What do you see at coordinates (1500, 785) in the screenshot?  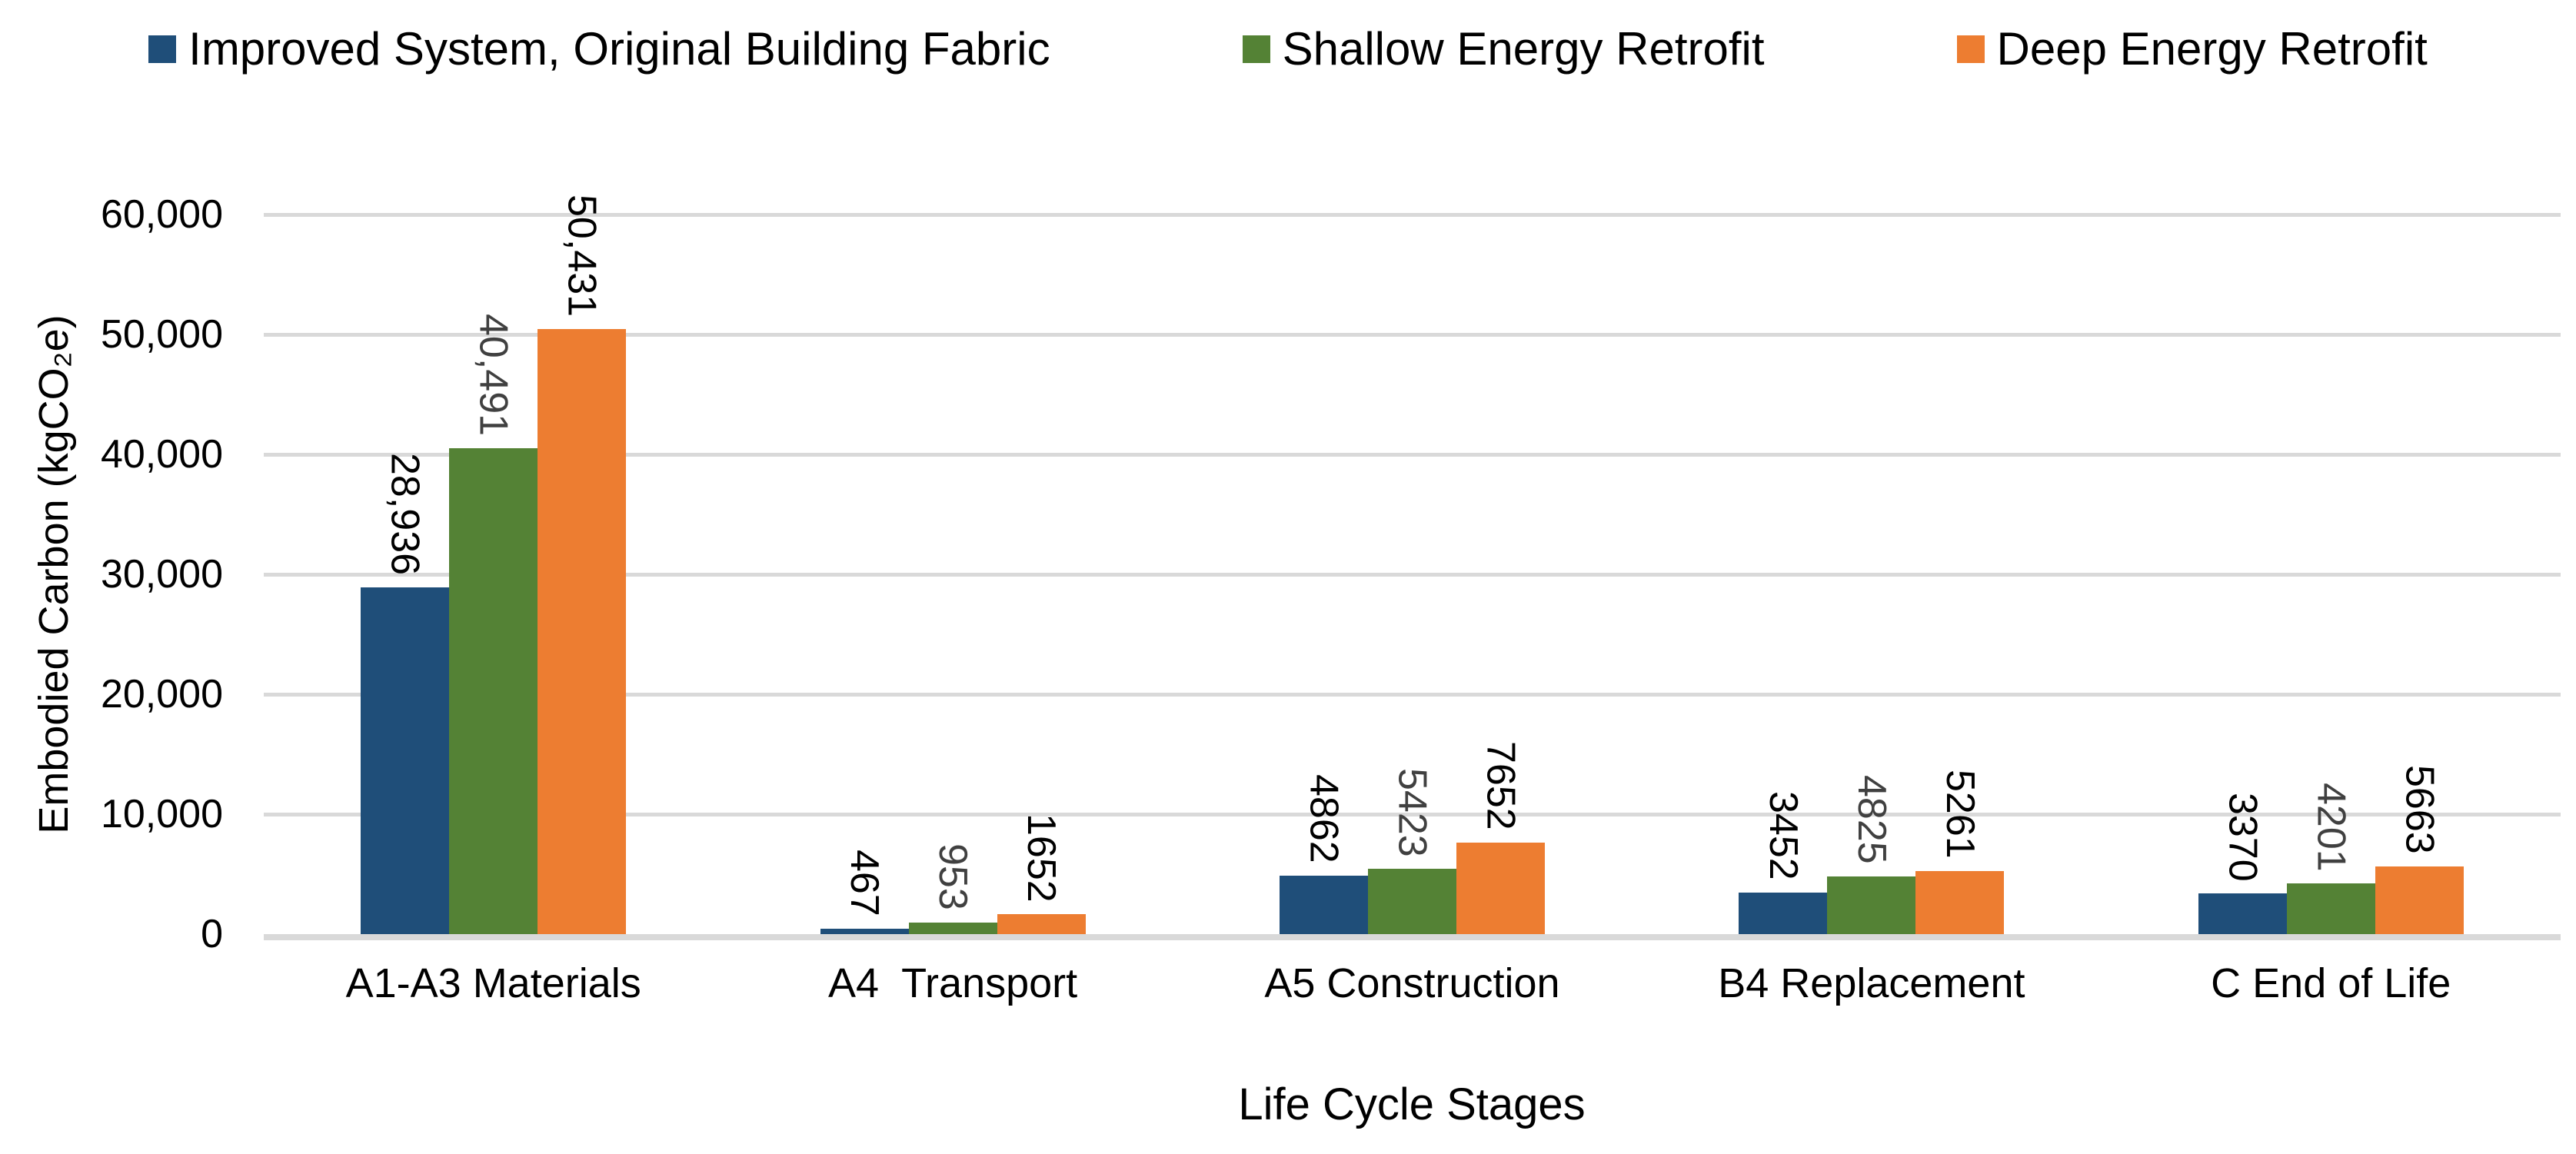 I see `bar-data-label: 7652` at bounding box center [1500, 785].